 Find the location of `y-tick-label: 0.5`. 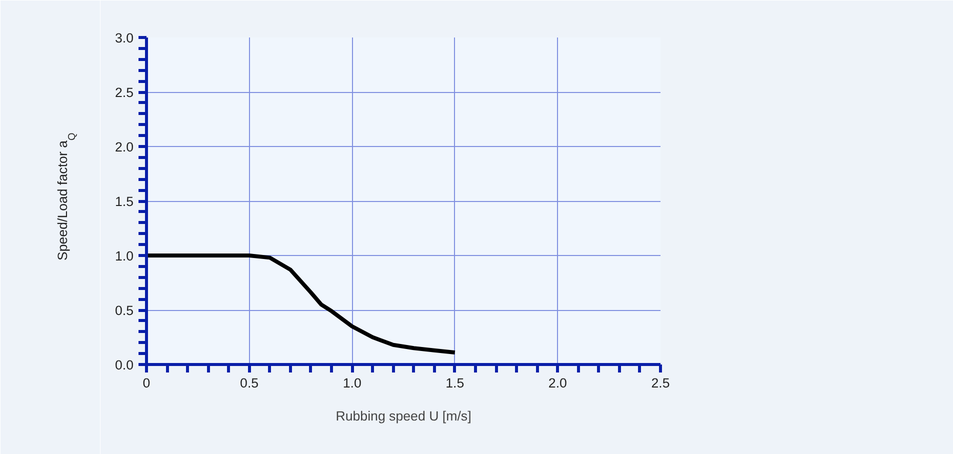

y-tick-label: 0.5 is located at coordinates (124, 310).